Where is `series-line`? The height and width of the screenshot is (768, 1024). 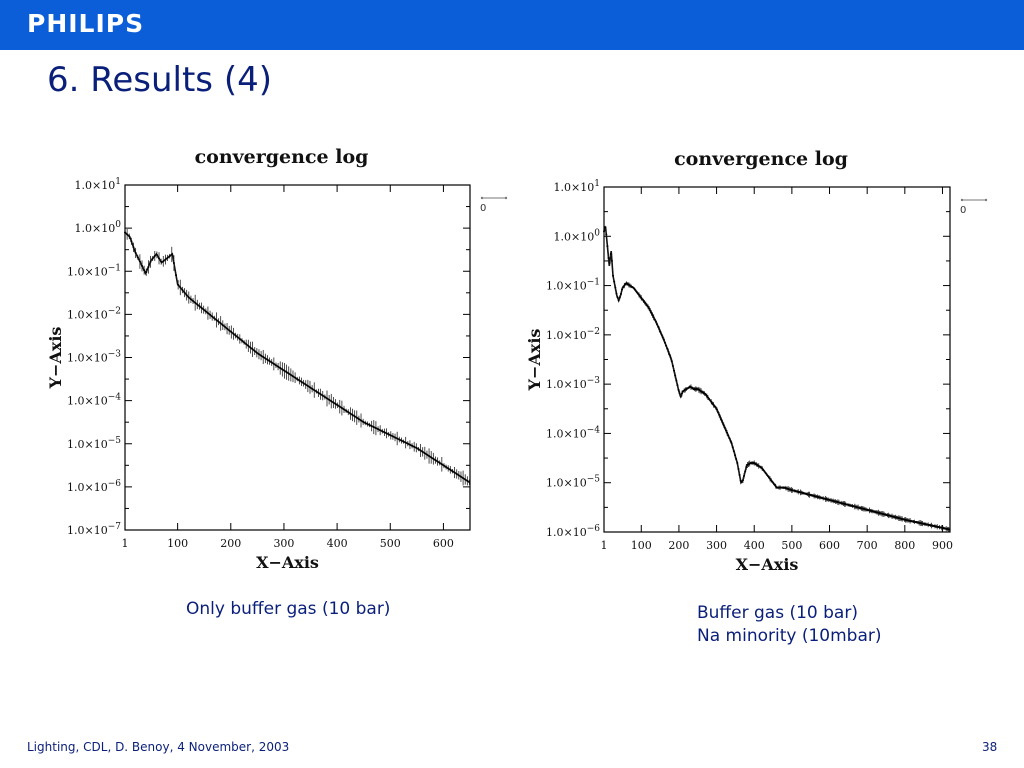
series-line is located at coordinates (777, 378).